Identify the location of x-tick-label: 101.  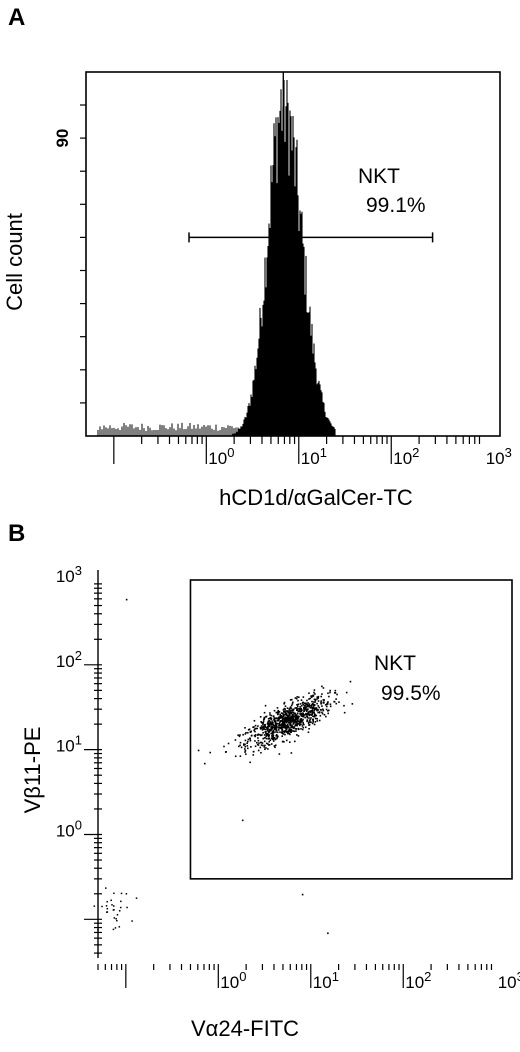
(326, 980).